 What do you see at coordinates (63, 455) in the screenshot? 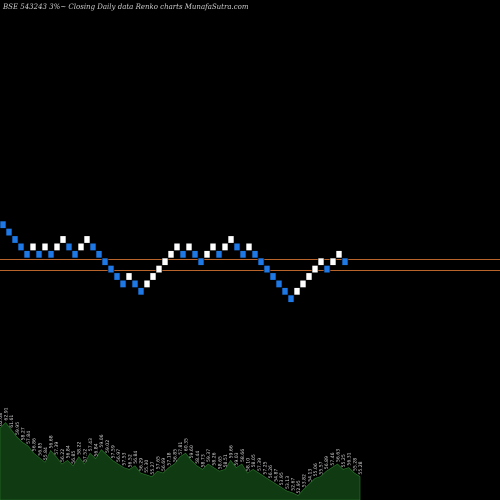
I see `volume-label: 56.22` at bounding box center [63, 455].